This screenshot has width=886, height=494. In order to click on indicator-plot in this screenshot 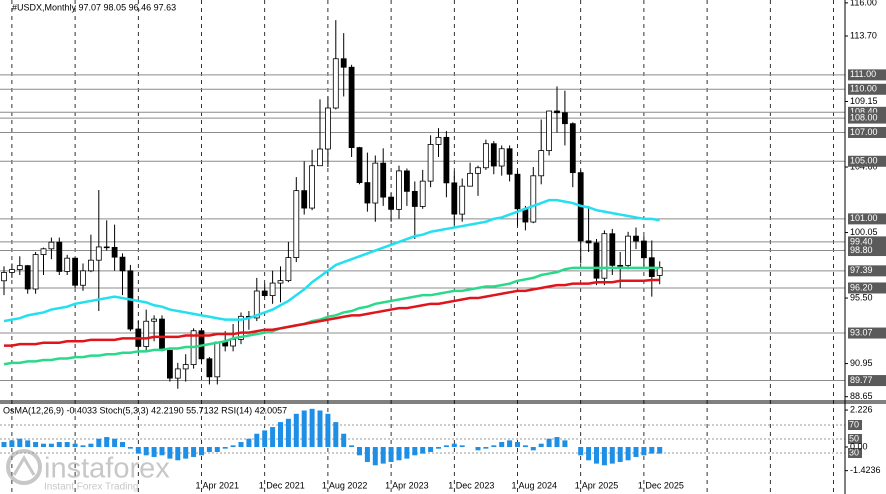, I will do `click(422, 437)`.